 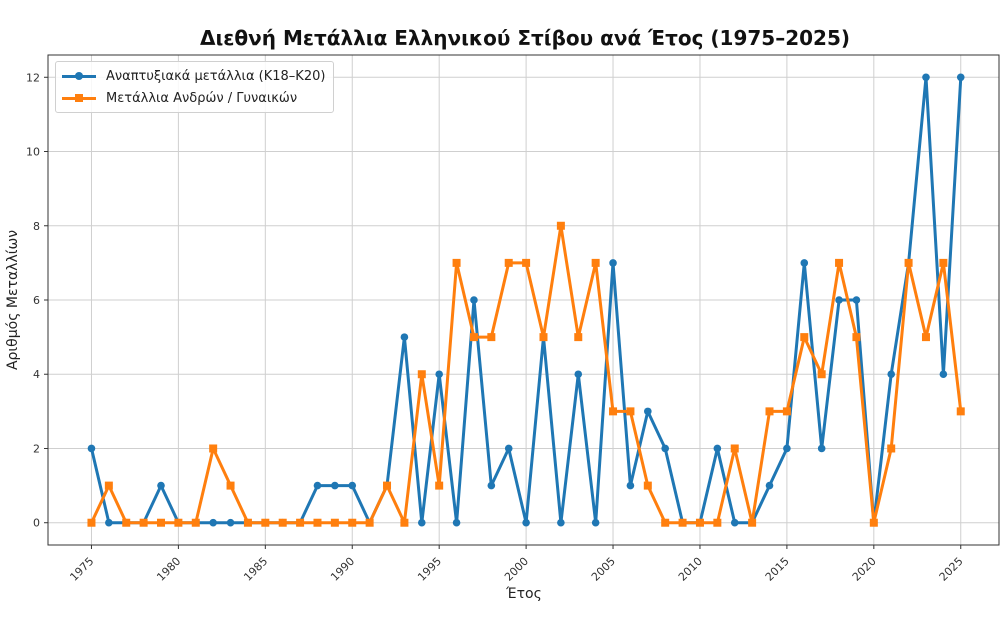 What do you see at coordinates (603, 569) in the screenshot?
I see `x-tick-label: 2005` at bounding box center [603, 569].